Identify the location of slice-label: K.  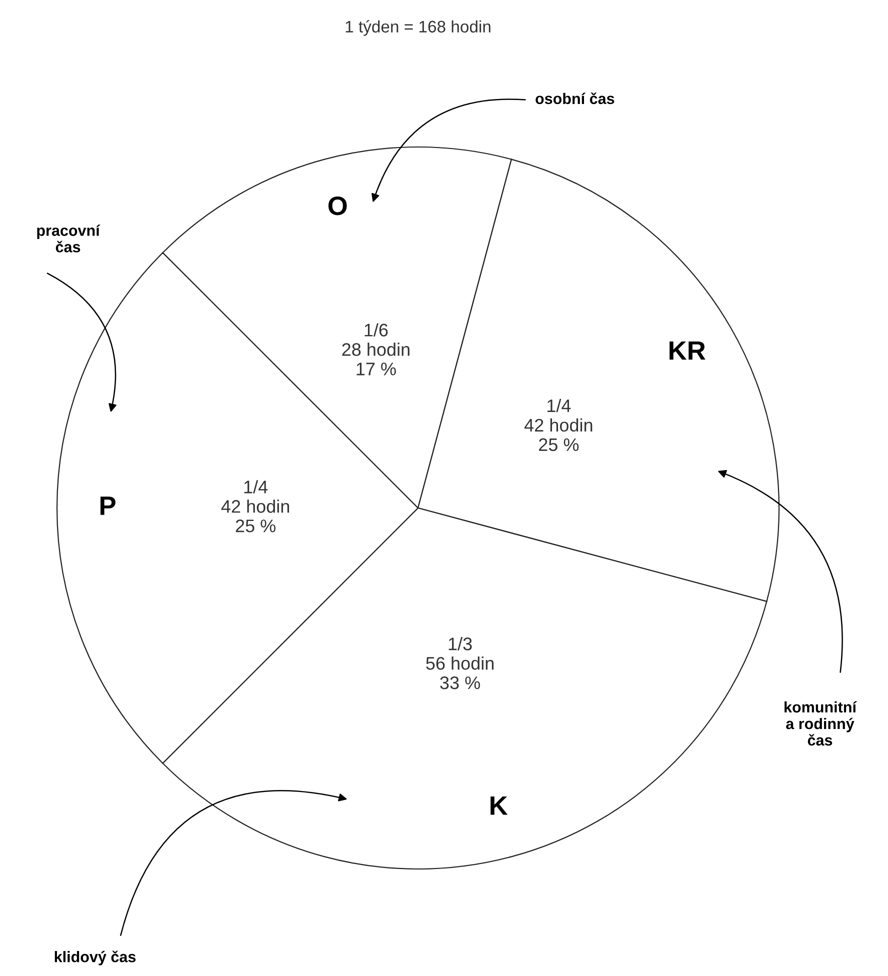
(499, 805).